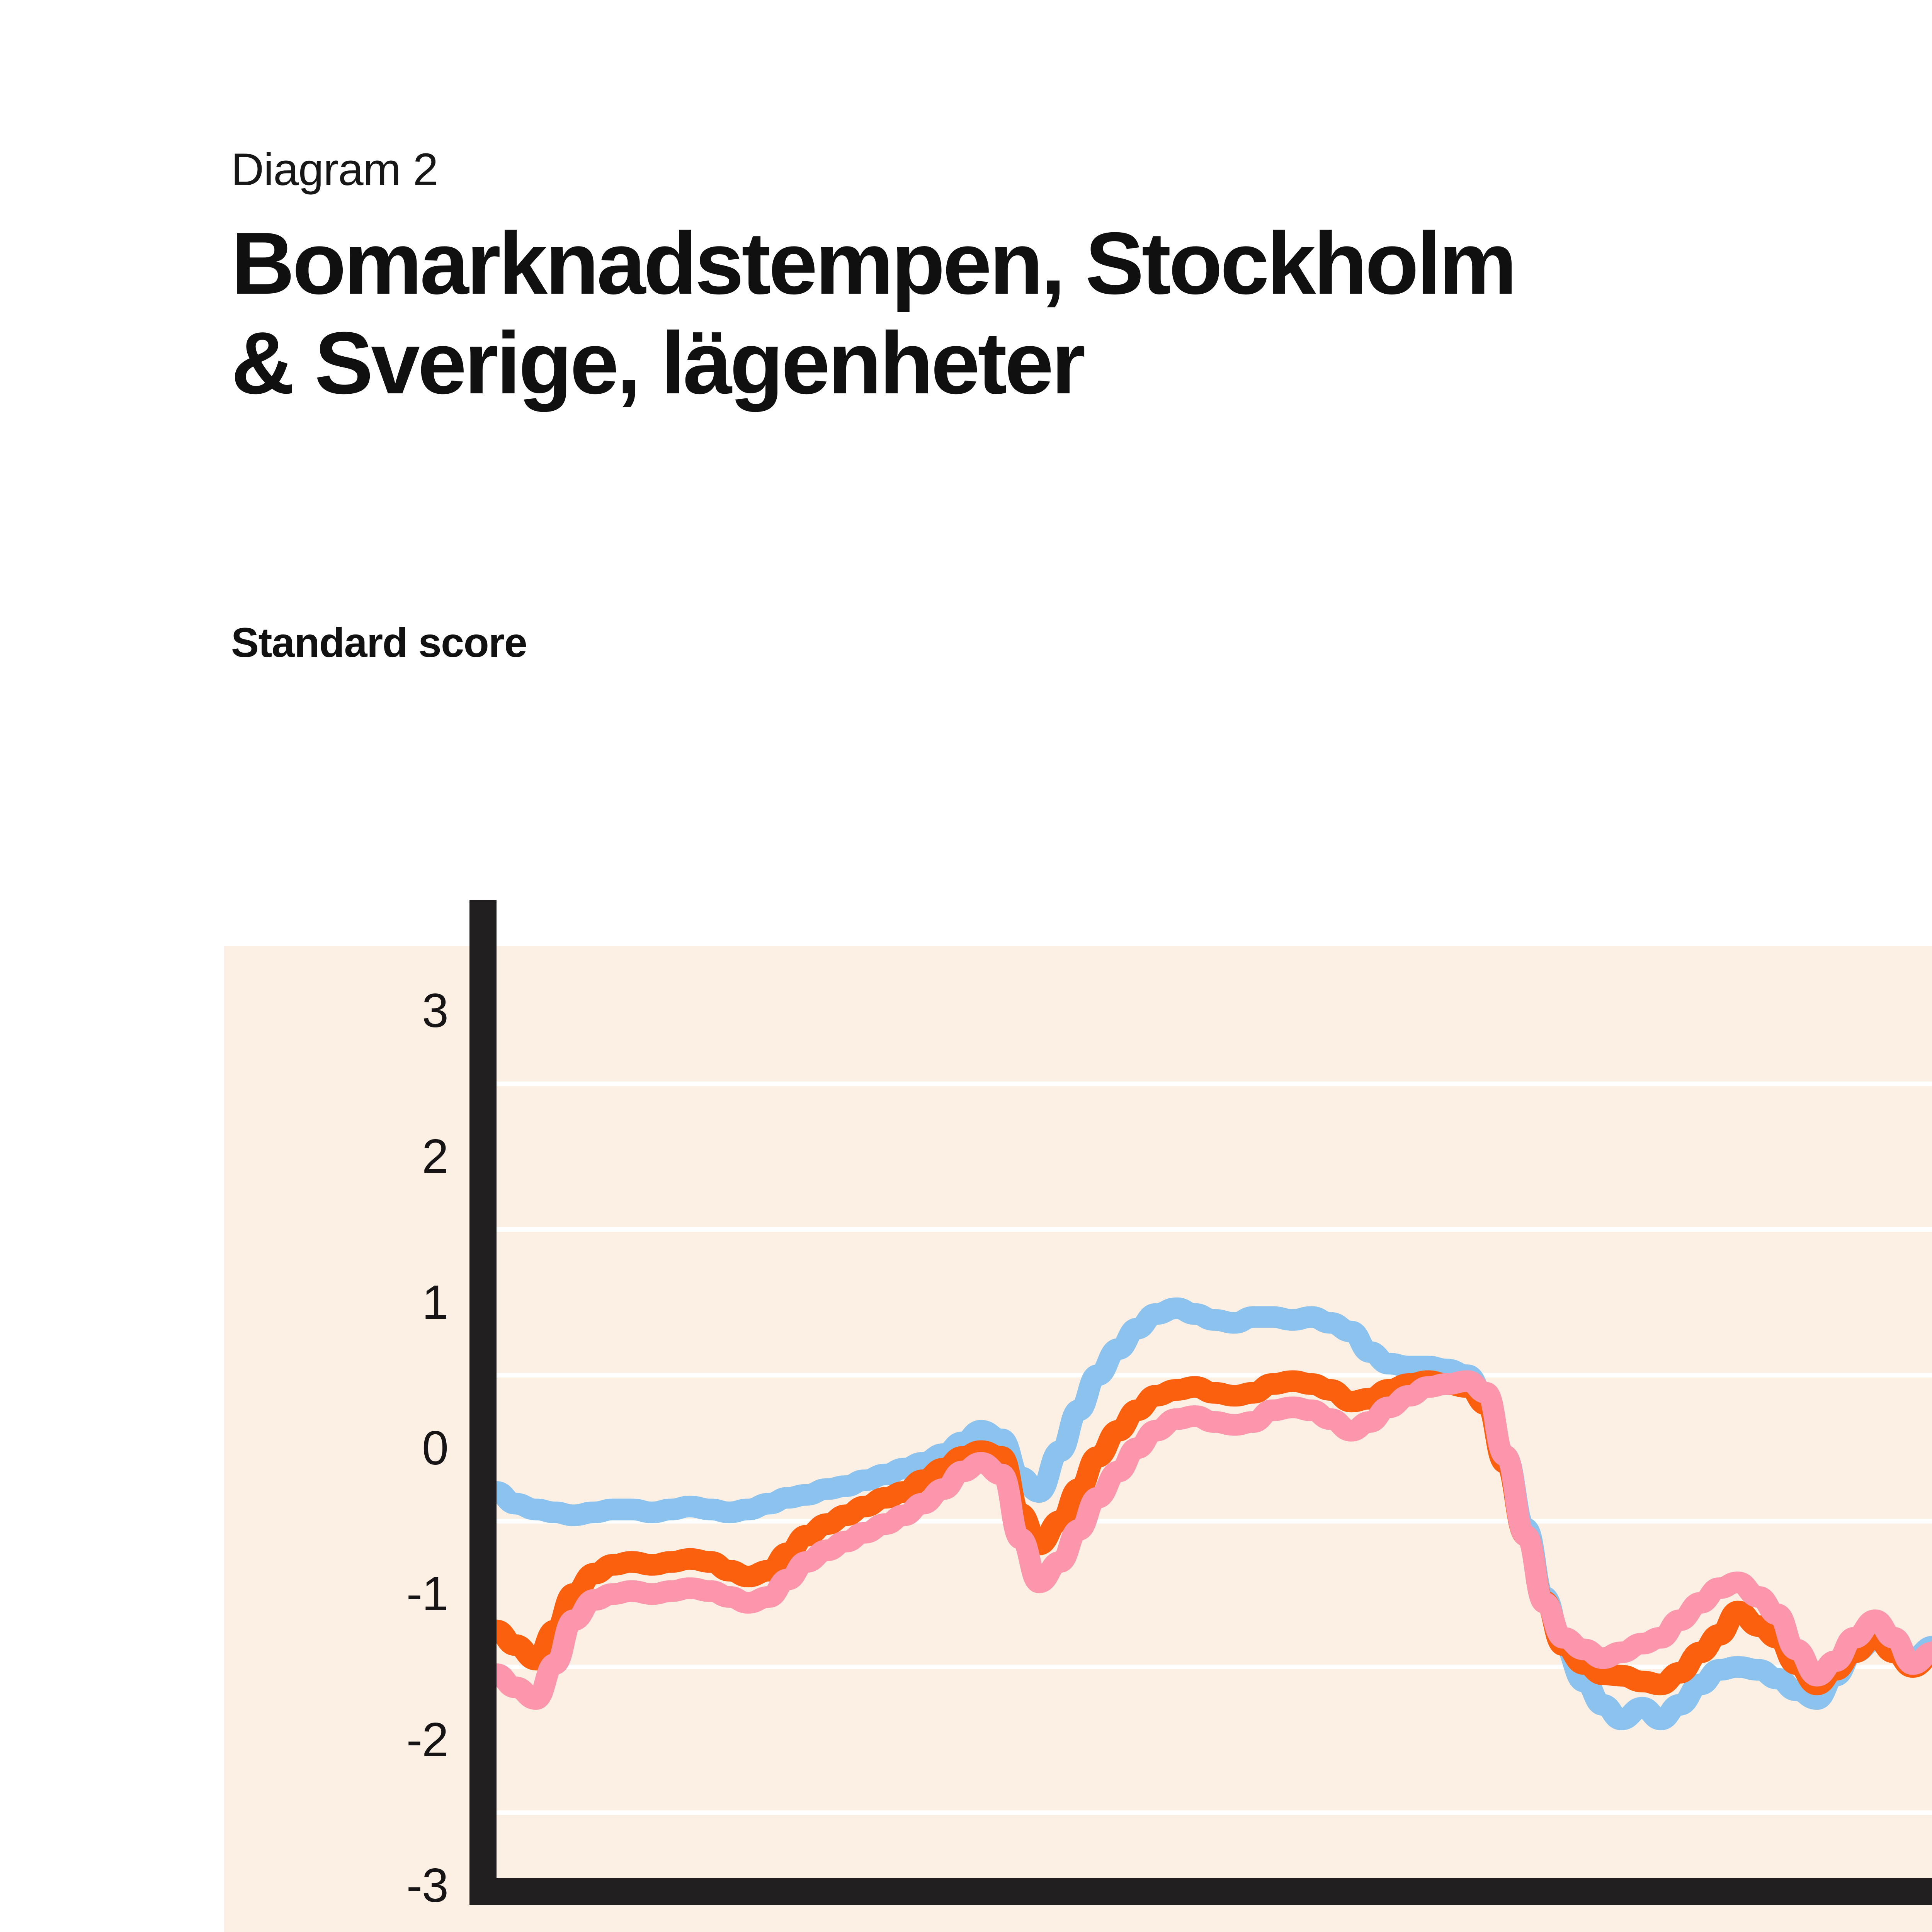 The height and width of the screenshot is (1932, 1932). I want to click on x-tick-label: 2018, so click(496, 1930).